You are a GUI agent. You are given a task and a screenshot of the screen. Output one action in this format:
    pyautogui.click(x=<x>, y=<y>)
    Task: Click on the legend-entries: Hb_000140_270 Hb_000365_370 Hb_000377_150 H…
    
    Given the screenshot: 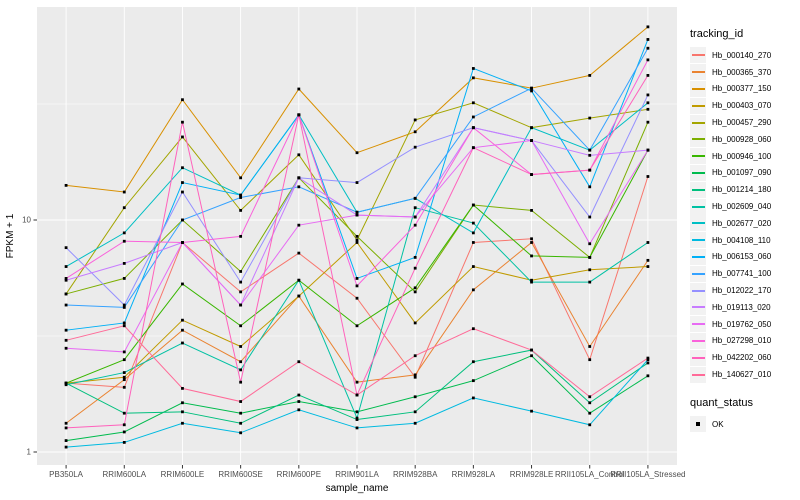 What is the action you would take?
    pyautogui.click(x=745, y=215)
    